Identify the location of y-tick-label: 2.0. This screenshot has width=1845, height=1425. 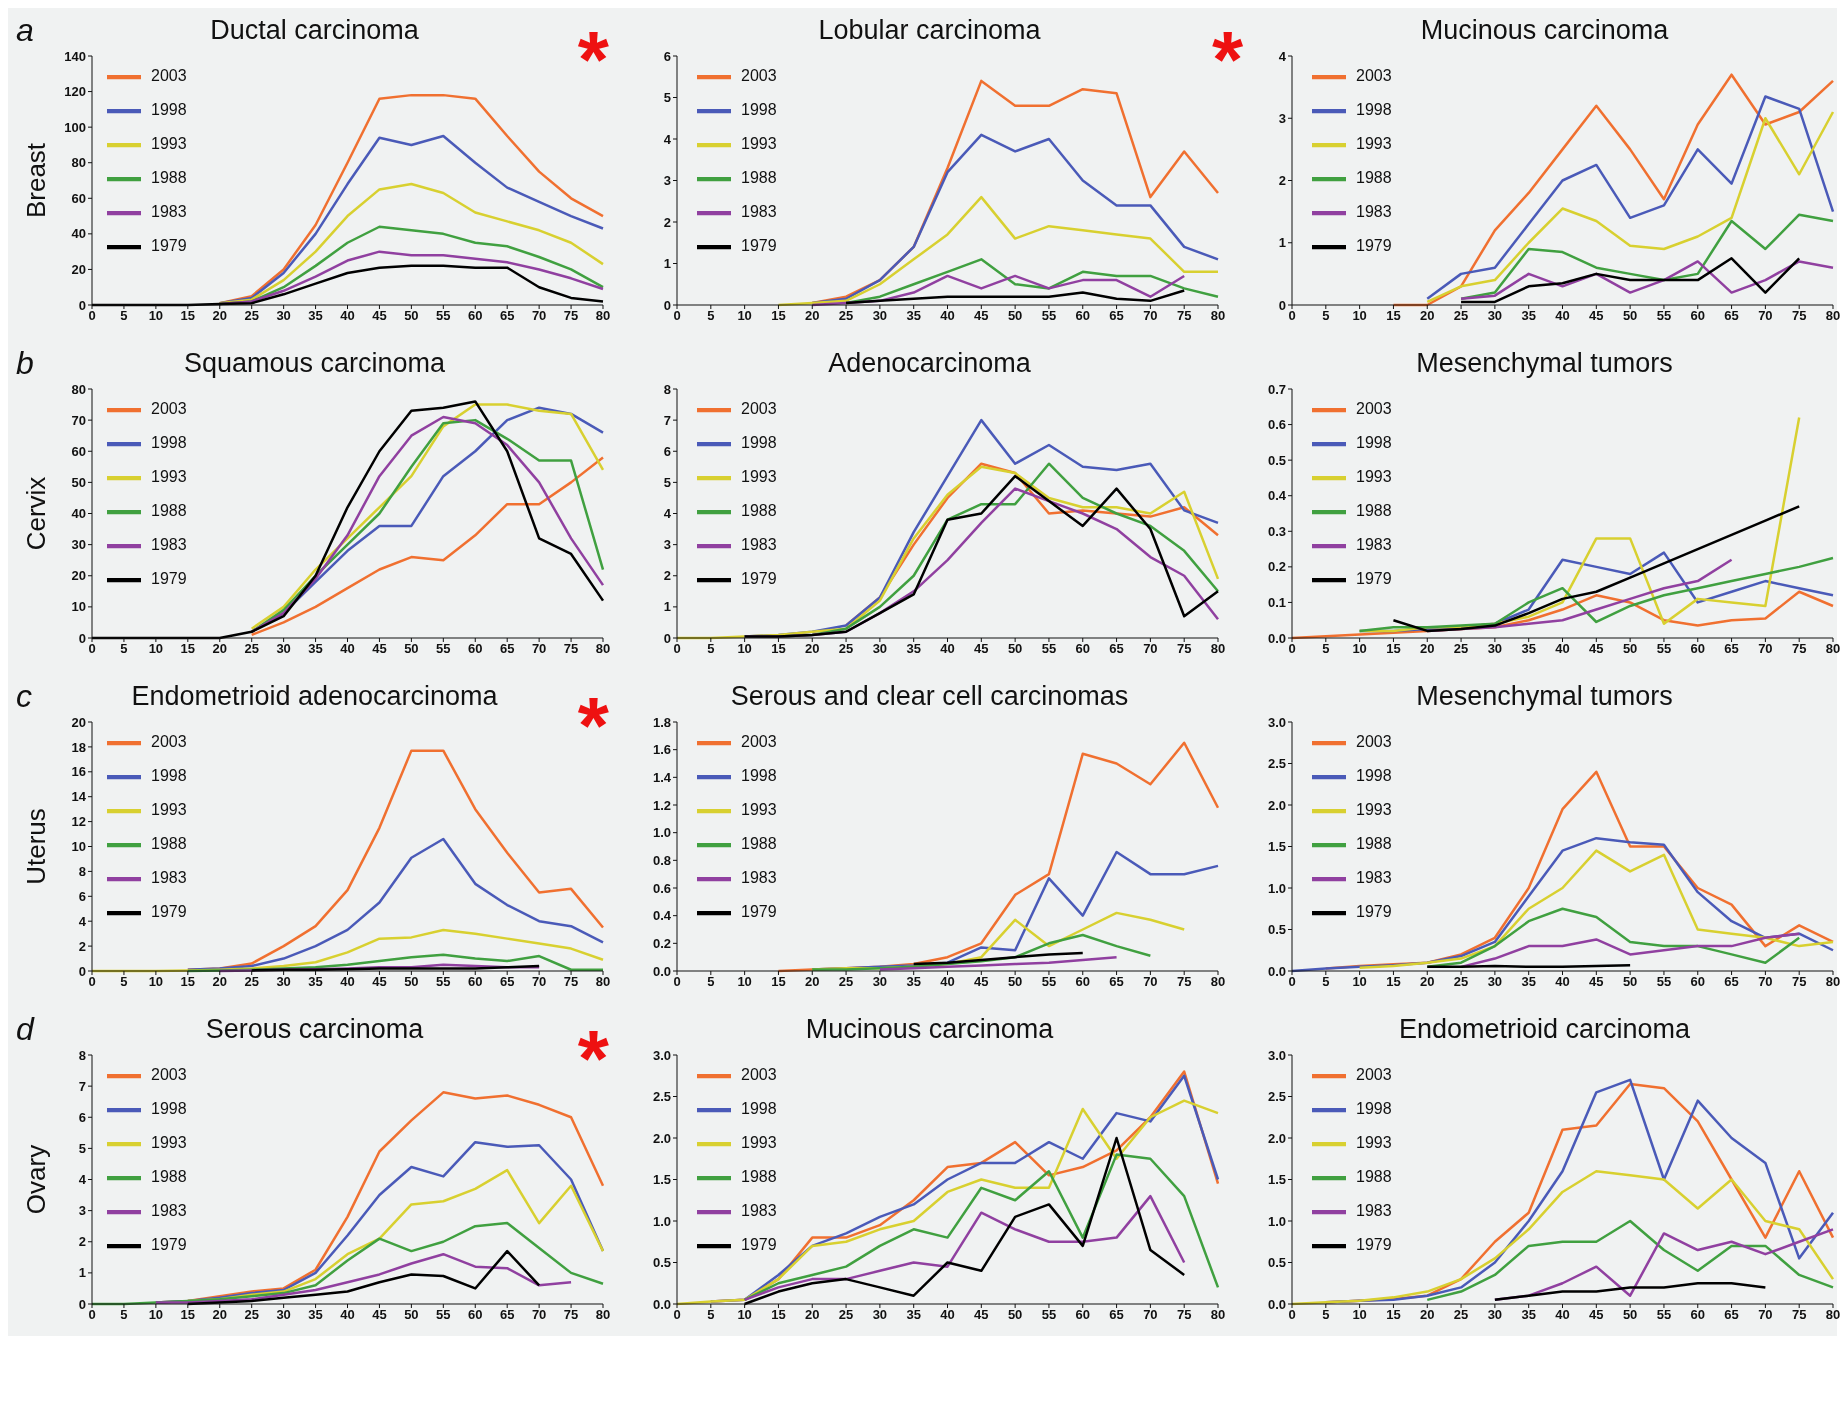
(661, 1138).